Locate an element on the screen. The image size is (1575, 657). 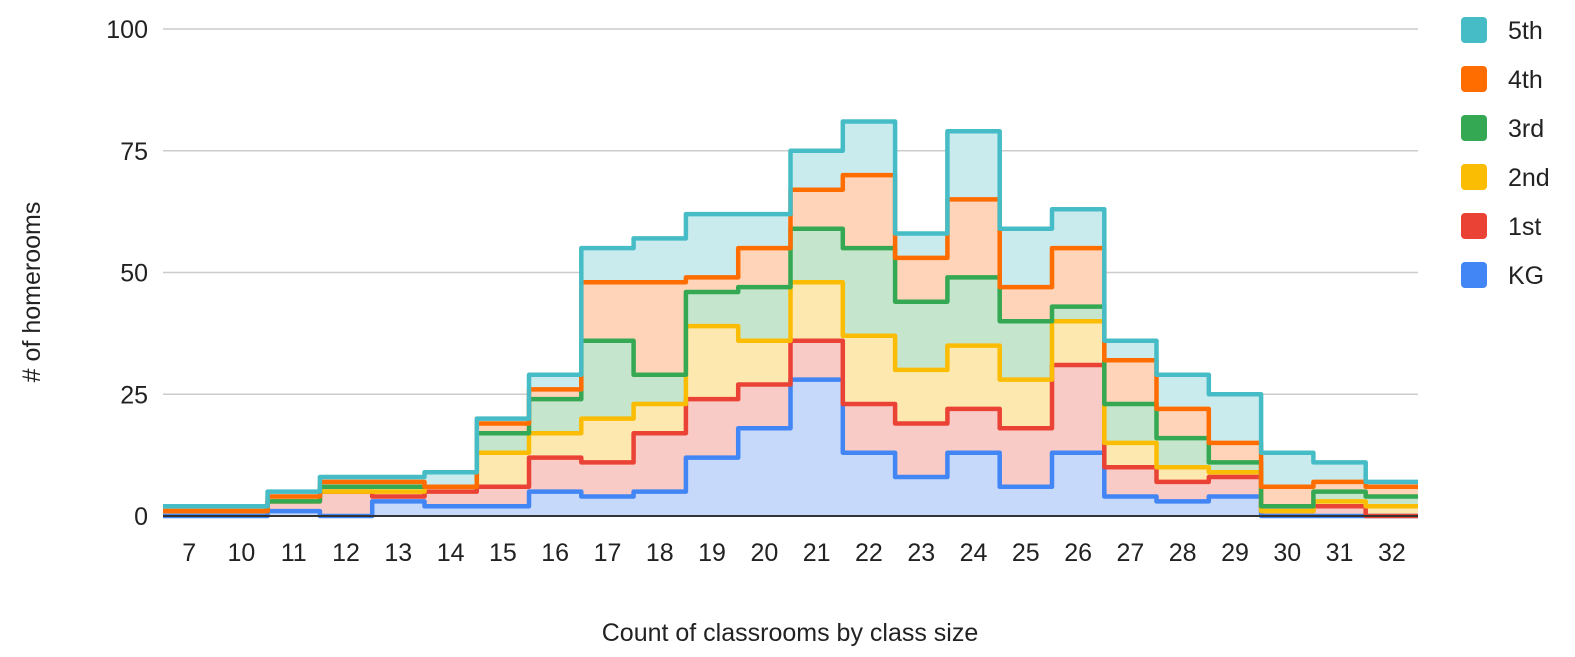
x-tick-label: 15 is located at coordinates (503, 553).